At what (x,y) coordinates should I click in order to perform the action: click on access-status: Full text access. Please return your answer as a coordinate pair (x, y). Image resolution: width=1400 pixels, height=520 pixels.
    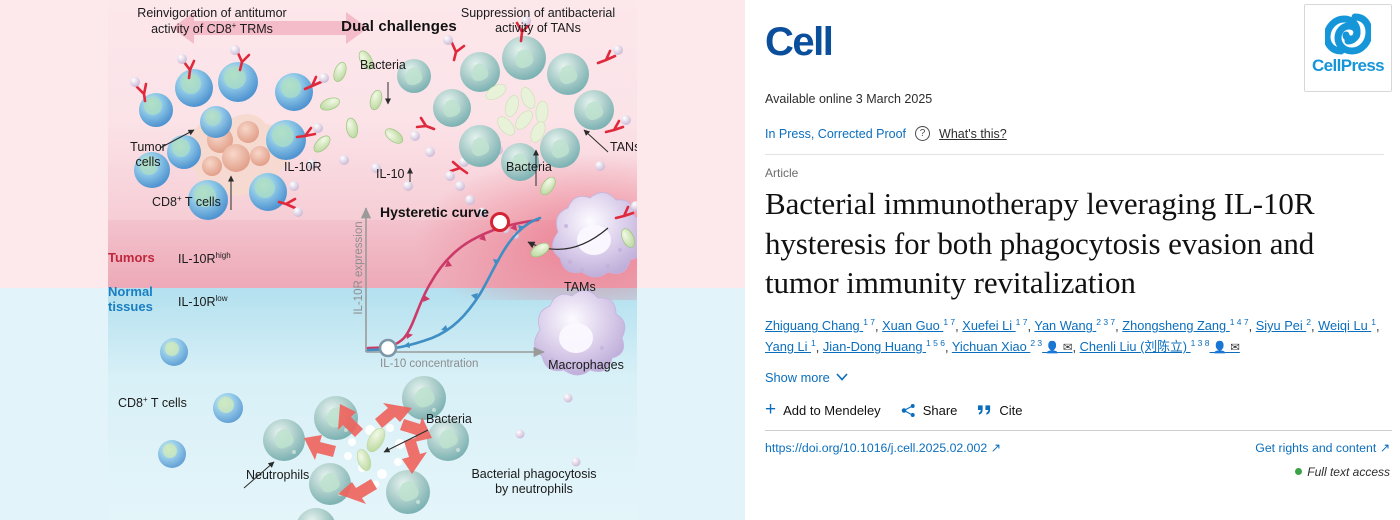
    Looking at the image, I should click on (1082, 472).